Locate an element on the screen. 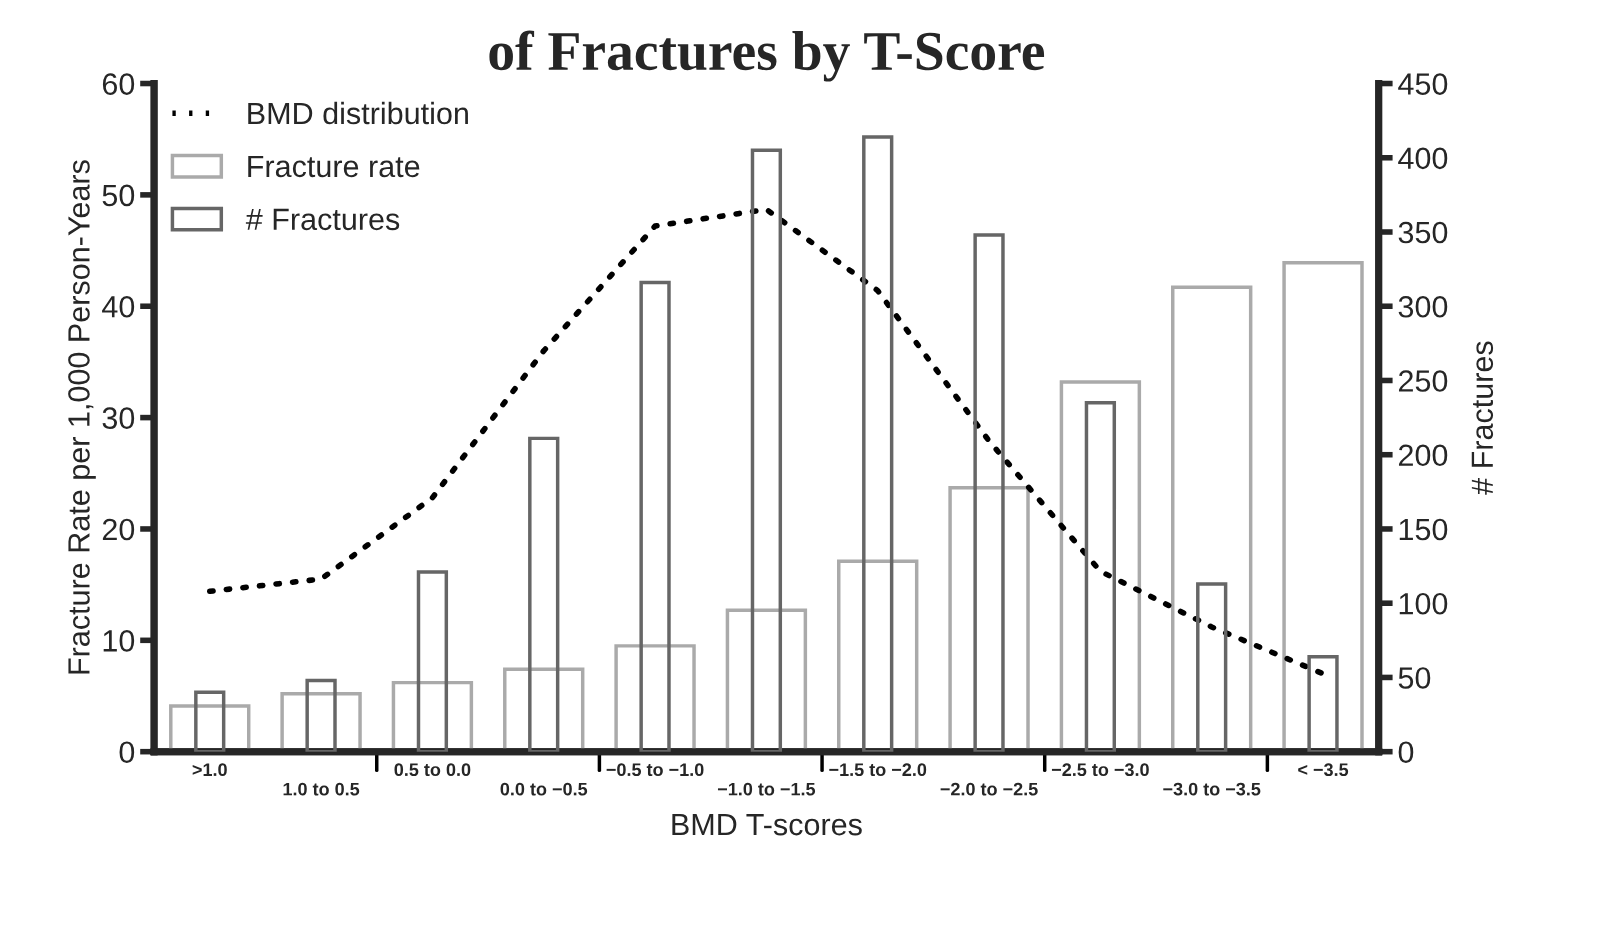  x-tick-label: 1.0 to 0.5 is located at coordinates (321, 789).